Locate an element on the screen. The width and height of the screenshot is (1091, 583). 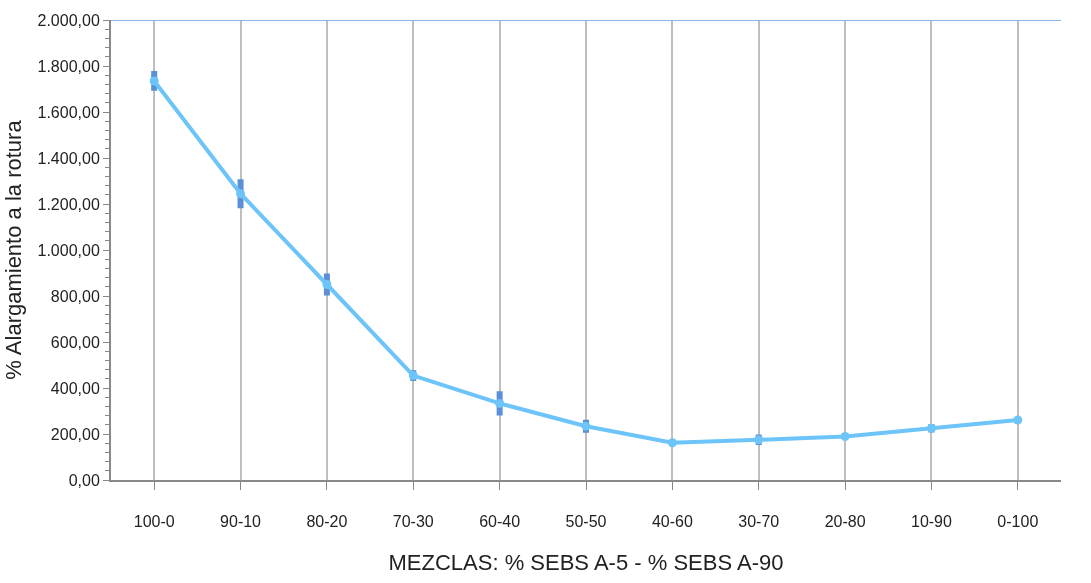
x-tick-label: 40-60 is located at coordinates (672, 522).